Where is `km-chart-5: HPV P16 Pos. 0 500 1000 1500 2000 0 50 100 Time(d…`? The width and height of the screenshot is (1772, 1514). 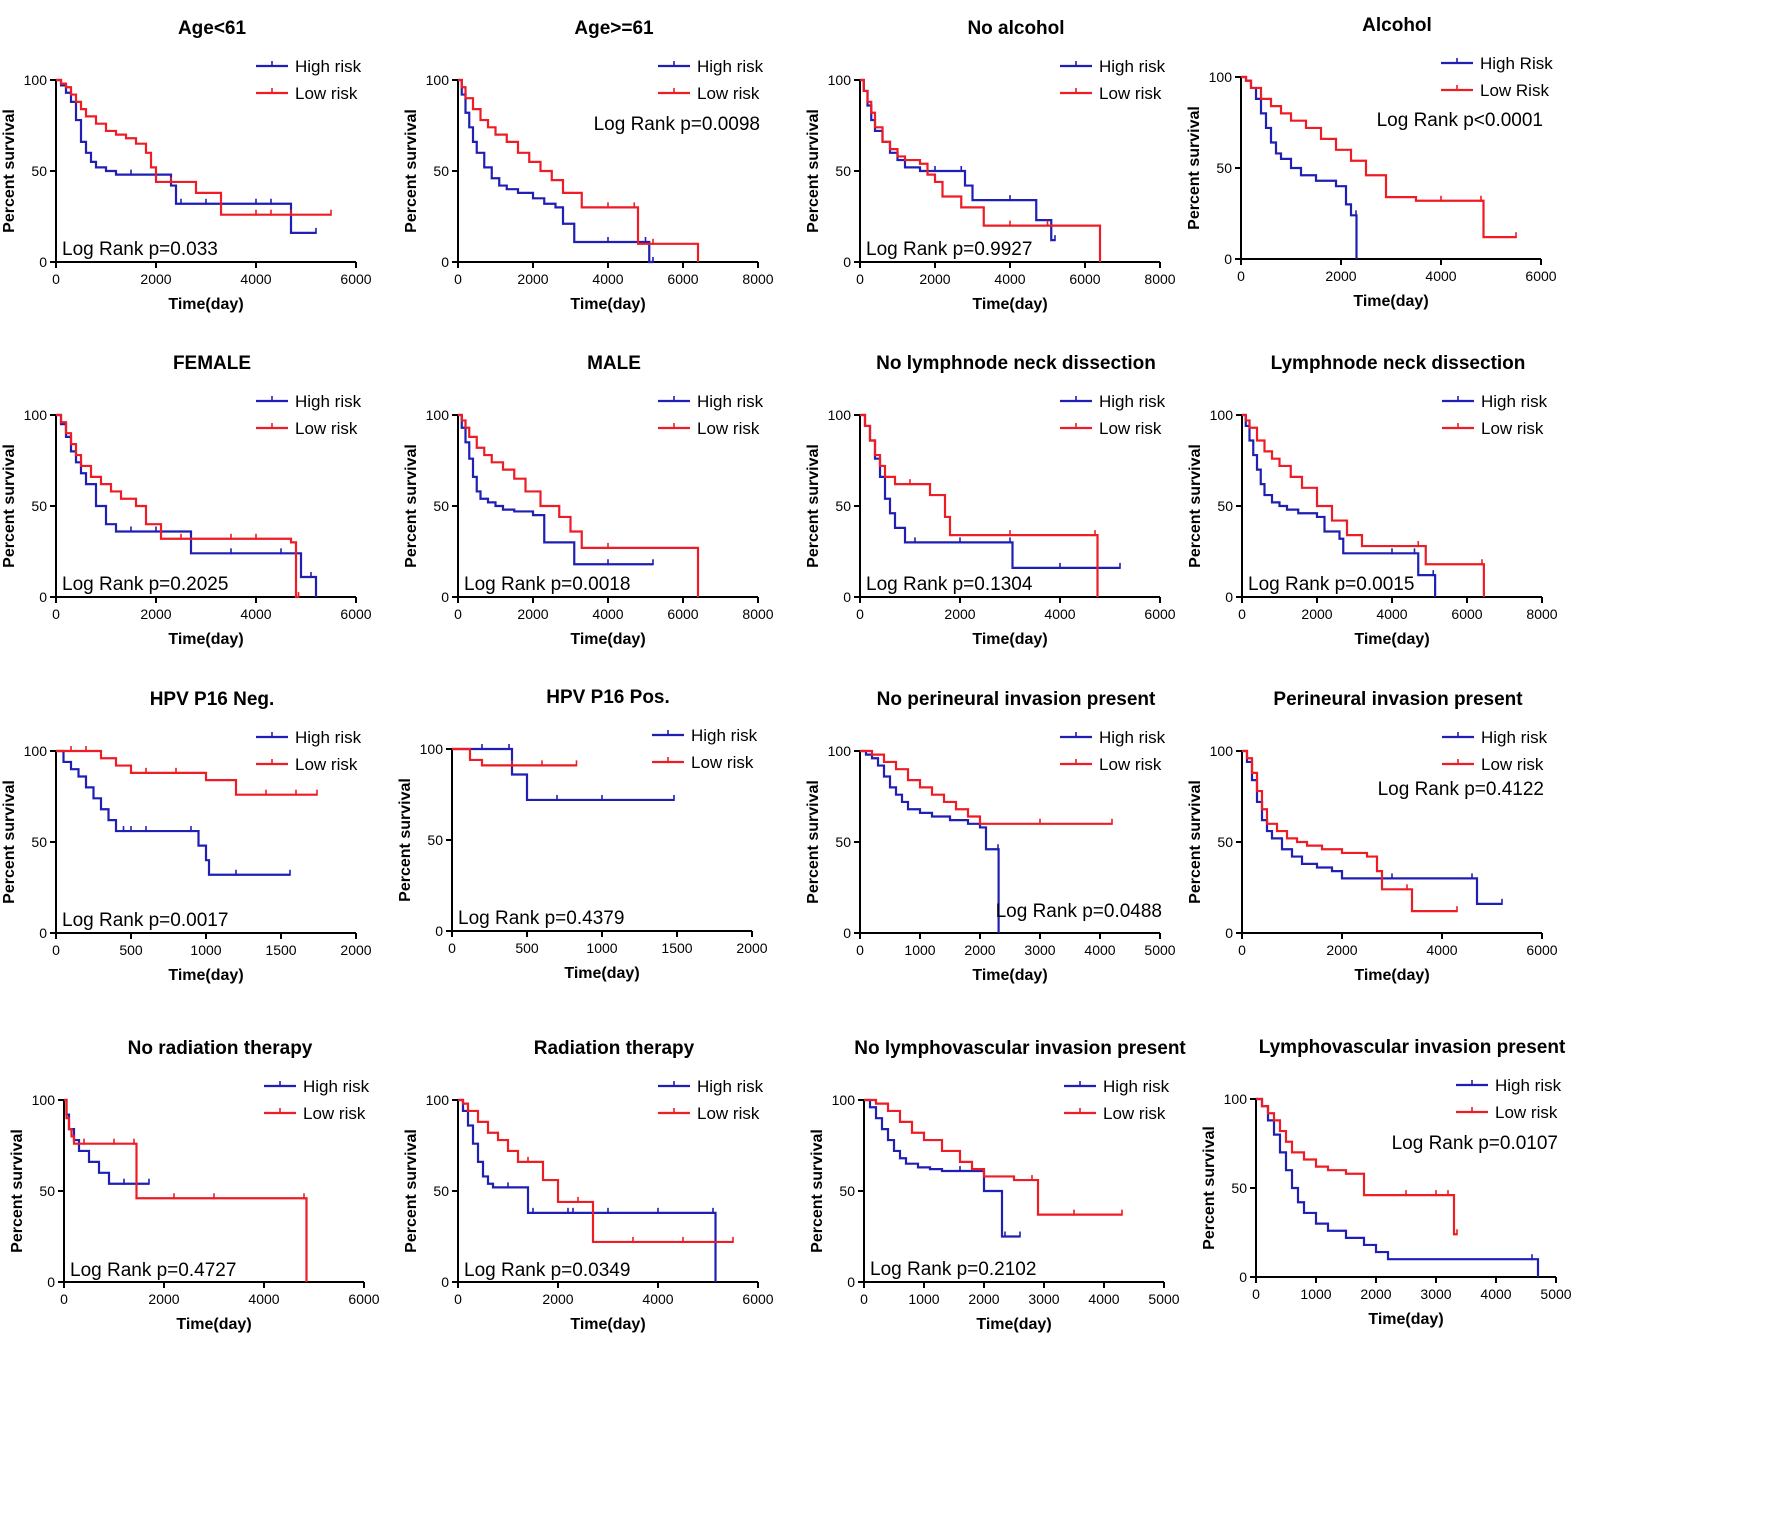 km-chart-5: HPV P16 Pos. 0 500 1000 1500 2000 0 50 100 Time(d… is located at coordinates (582, 834).